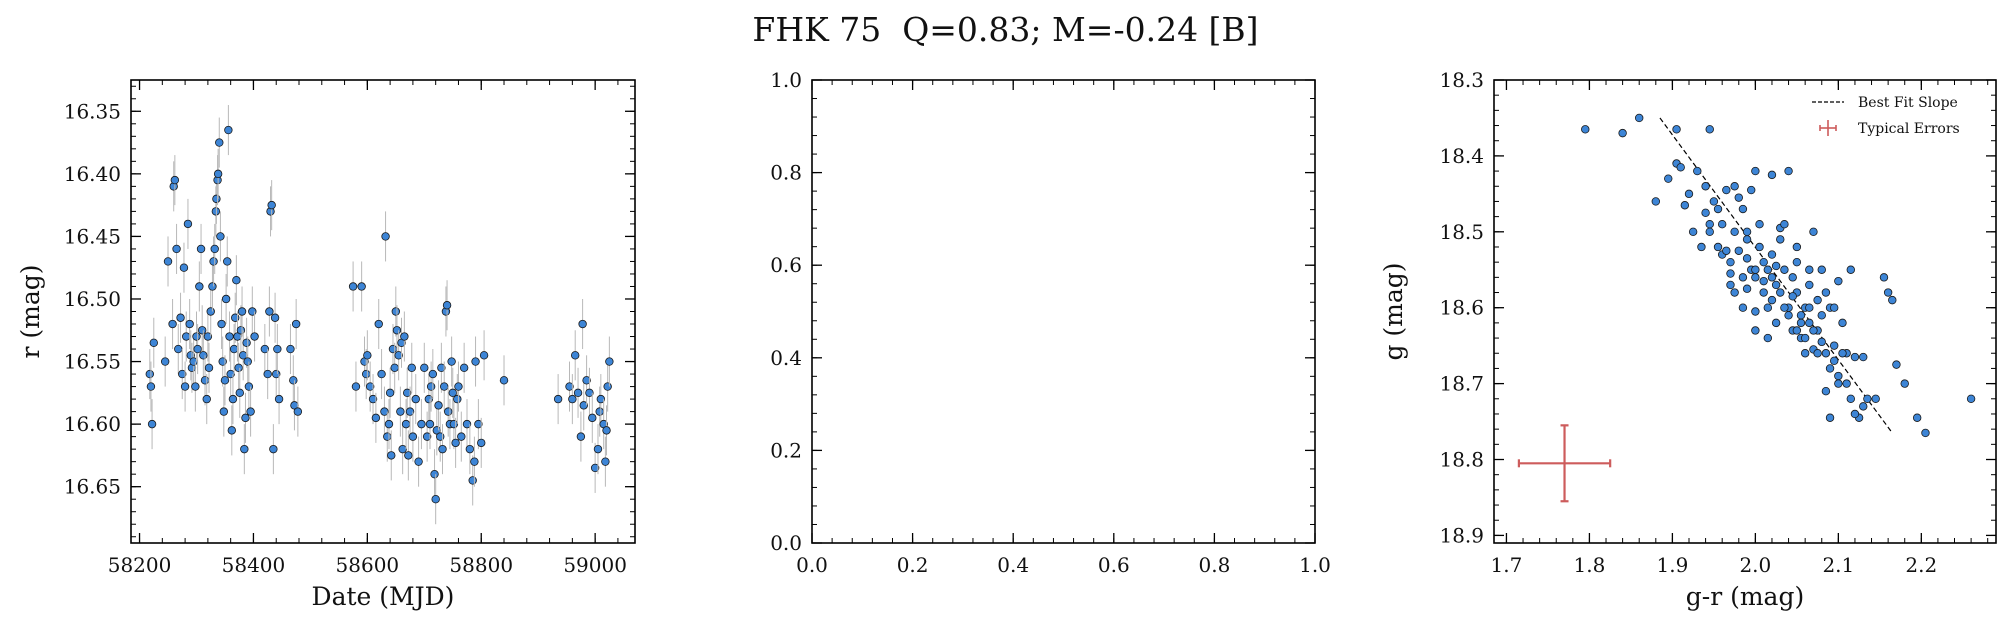 The image size is (2011, 632). Describe the element at coordinates (1393, 311) in the screenshot. I see `y-axis-label: g (mag)` at that location.